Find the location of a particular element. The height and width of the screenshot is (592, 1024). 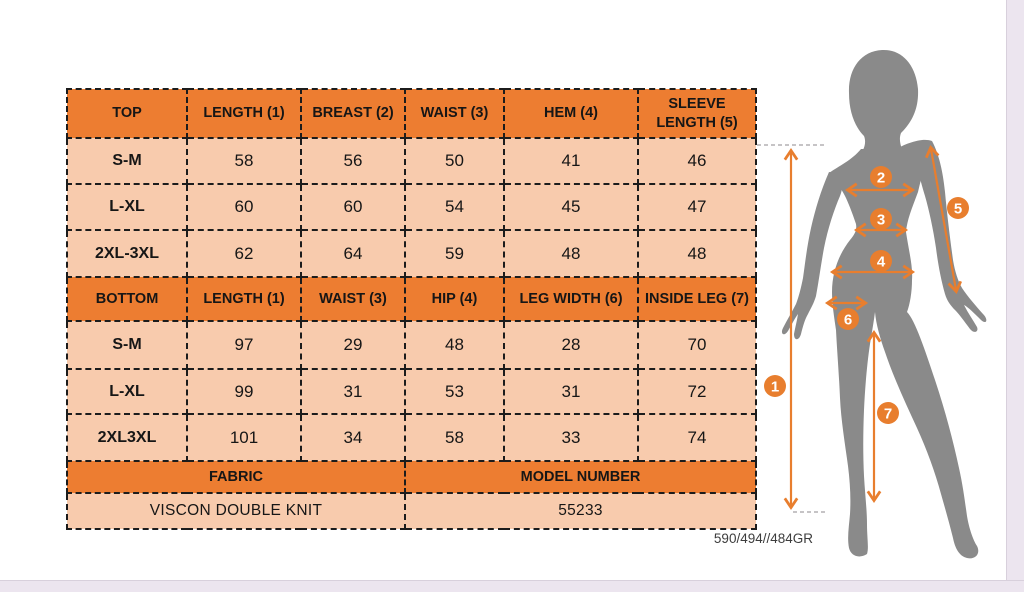

fabric-model-value-row: VISCON DOUBLE KNIT 55233 is located at coordinates (411, 511).